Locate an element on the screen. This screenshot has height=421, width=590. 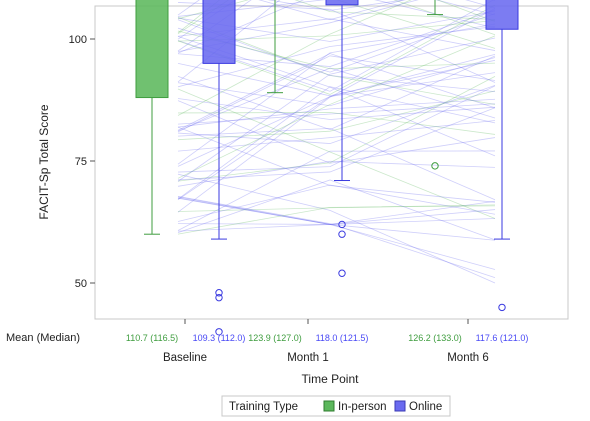
mean-median-row-label: Mean (Median) is located at coordinates (43, 338).